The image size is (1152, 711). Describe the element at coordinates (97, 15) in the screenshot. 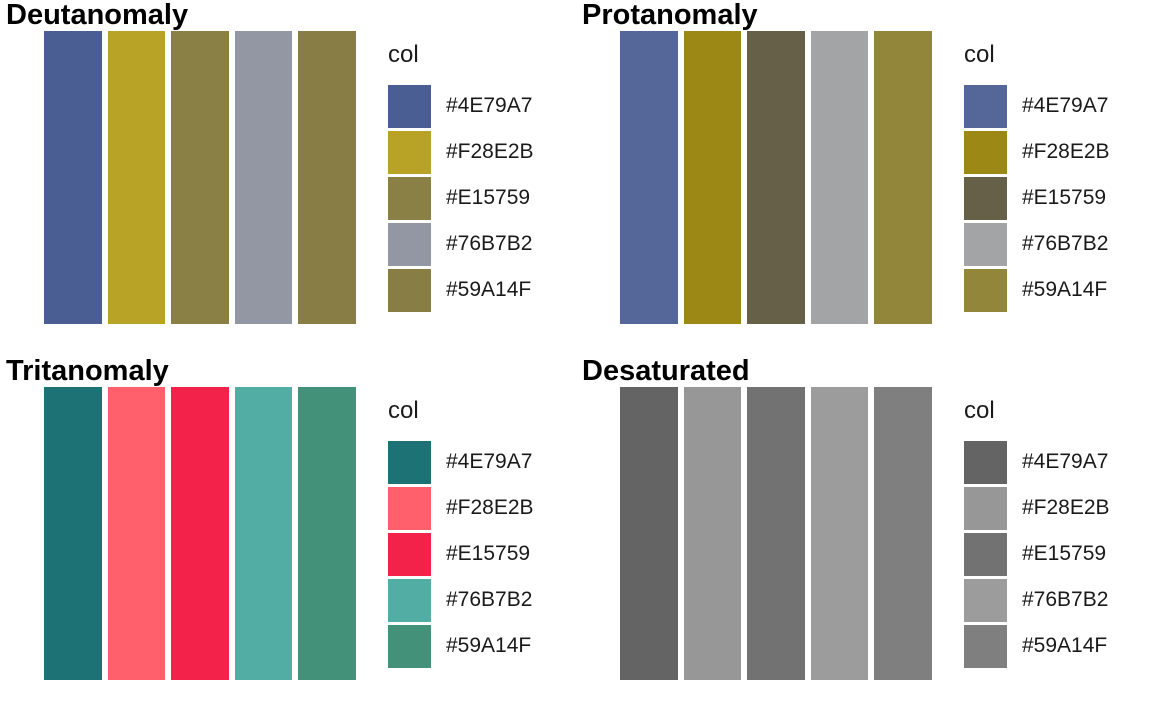

I see `panel-title: Deutanomaly` at that location.